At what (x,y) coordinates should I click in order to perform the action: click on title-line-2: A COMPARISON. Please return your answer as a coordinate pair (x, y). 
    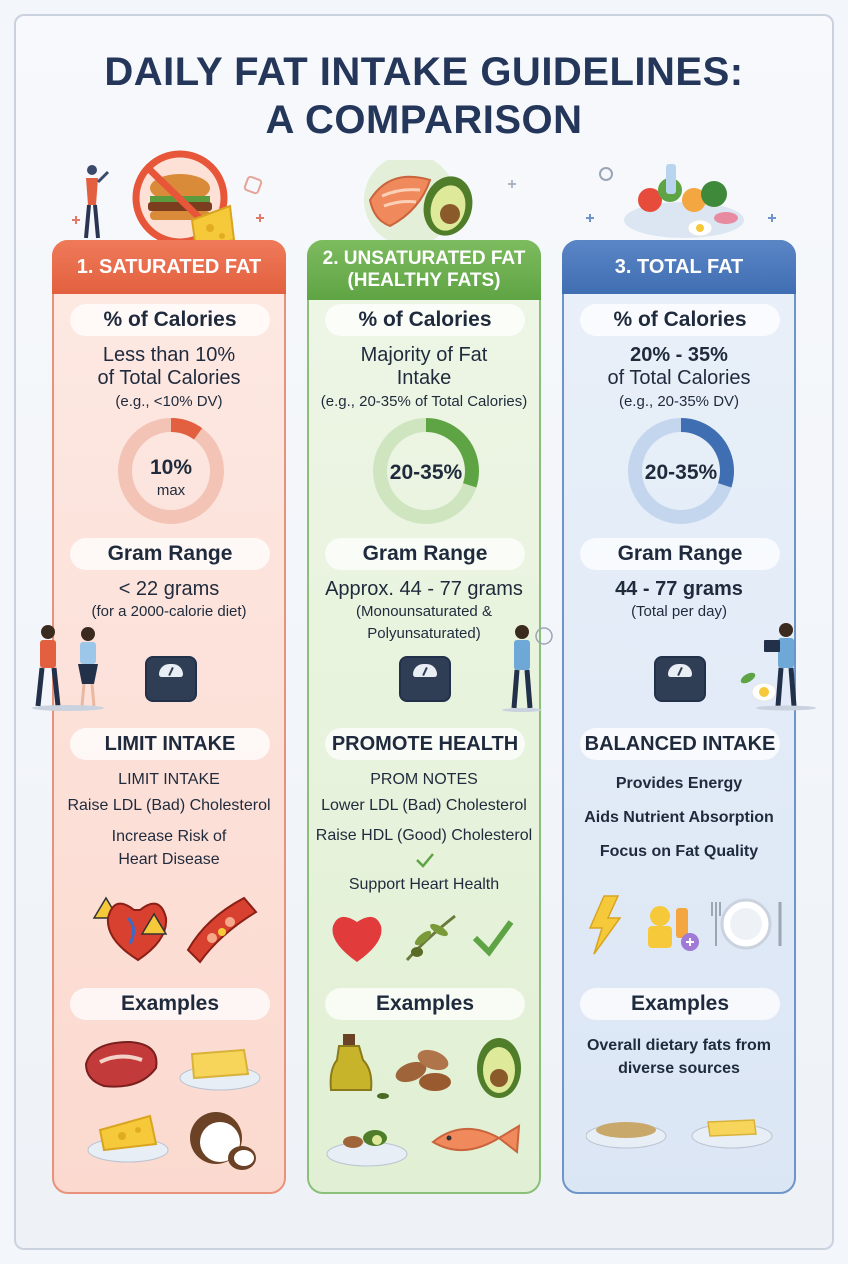
    Looking at the image, I should click on (424, 120).